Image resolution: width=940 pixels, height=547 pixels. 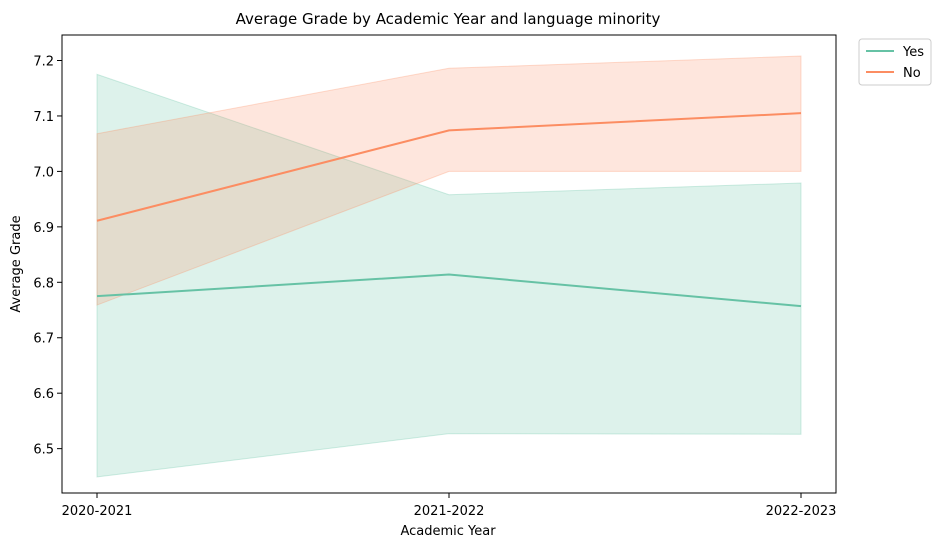 What do you see at coordinates (895, 62) in the screenshot?
I see `legend: Yes No` at bounding box center [895, 62].